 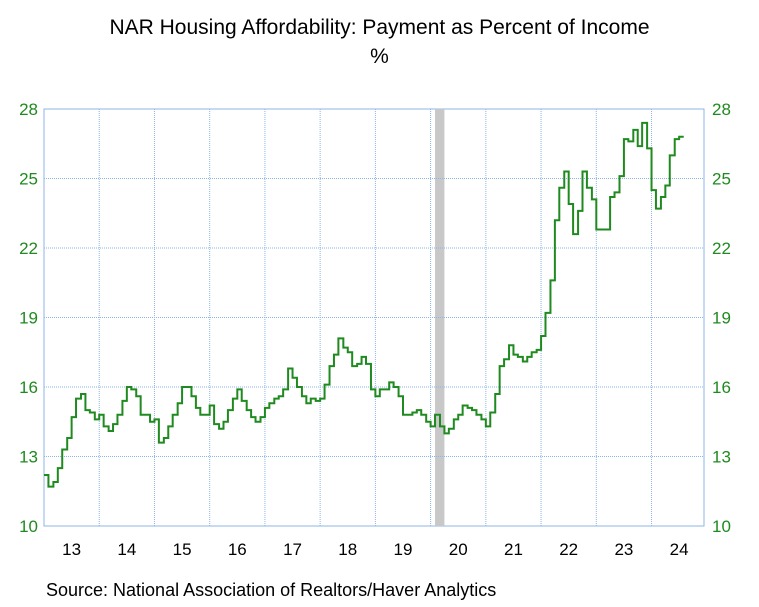 What do you see at coordinates (347, 549) in the screenshot?
I see `x-tick-label: 18` at bounding box center [347, 549].